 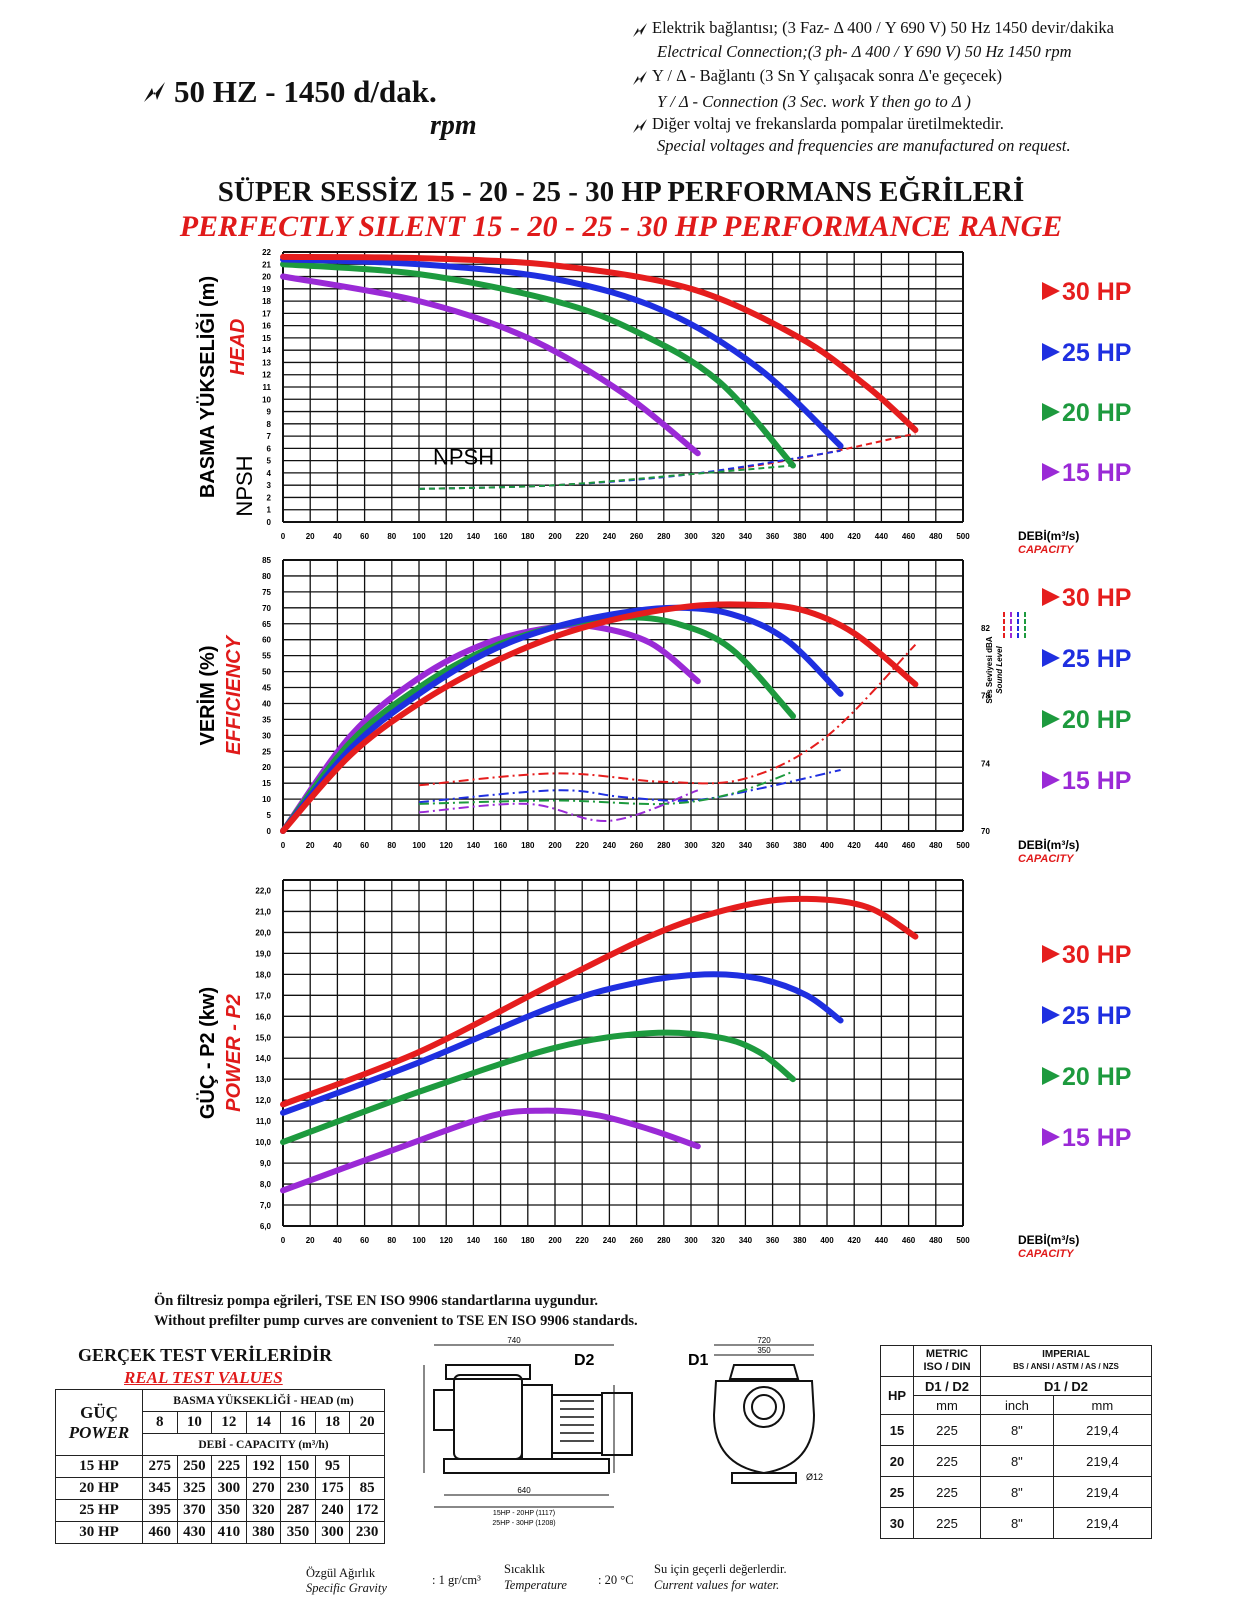 What do you see at coordinates (1102, 1430) in the screenshot?
I see `dim-cell-mm2: 219,4` at bounding box center [1102, 1430].